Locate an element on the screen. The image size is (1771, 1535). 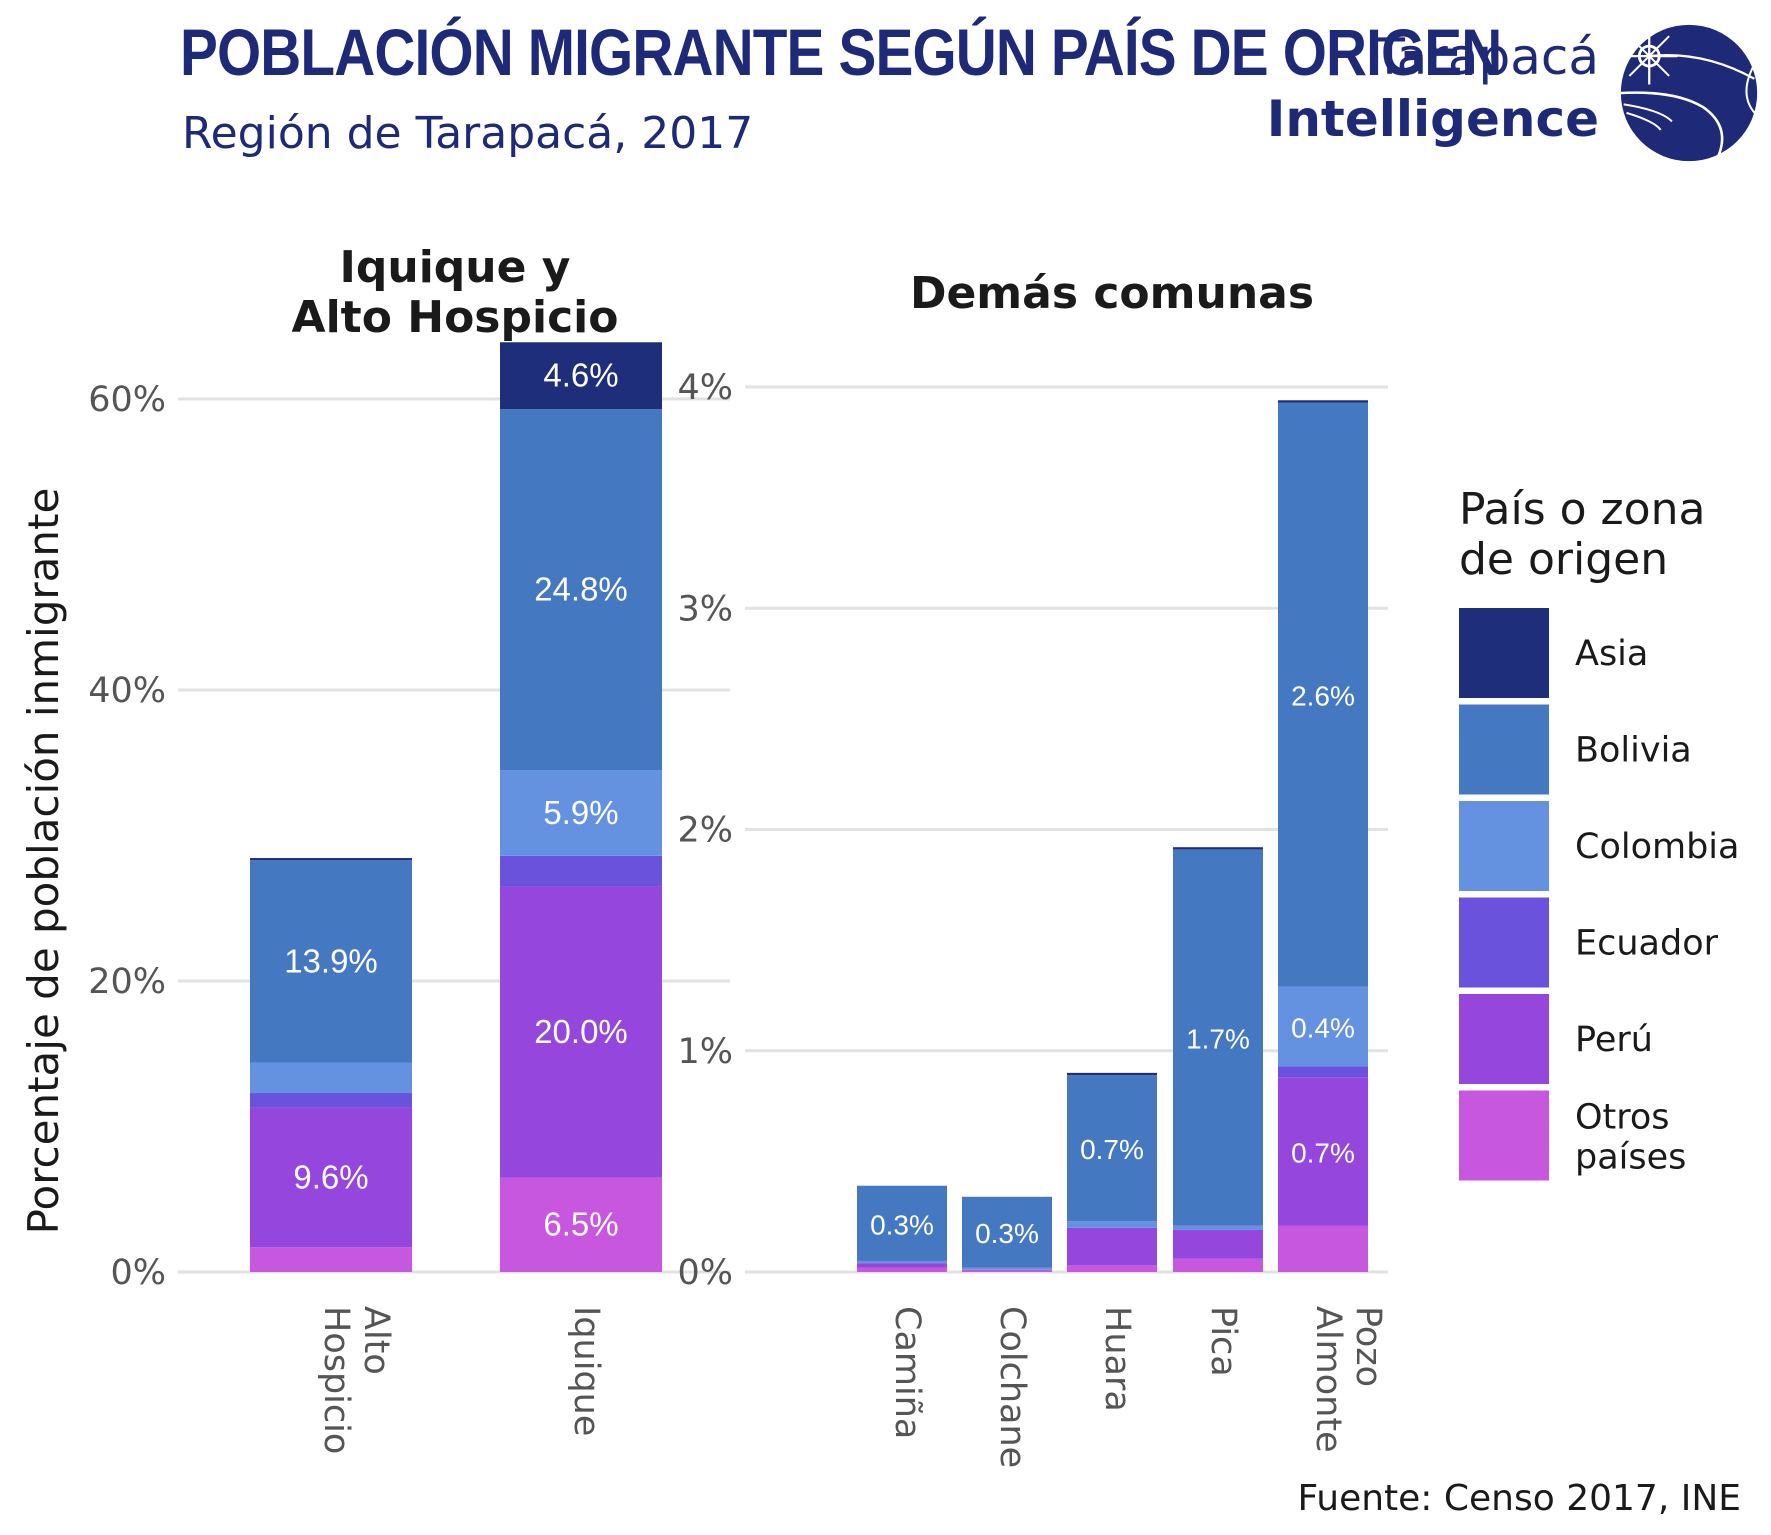
data-label-iquique-peru: 20.0% is located at coordinates (581, 1031).